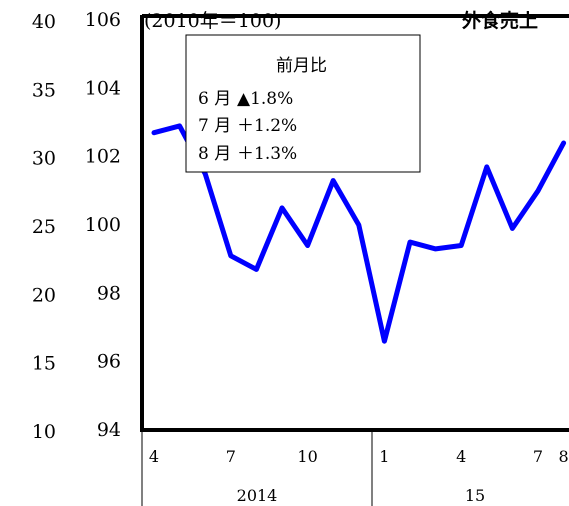  I want to click on outer-y-tick-label: 10, so click(44, 432).